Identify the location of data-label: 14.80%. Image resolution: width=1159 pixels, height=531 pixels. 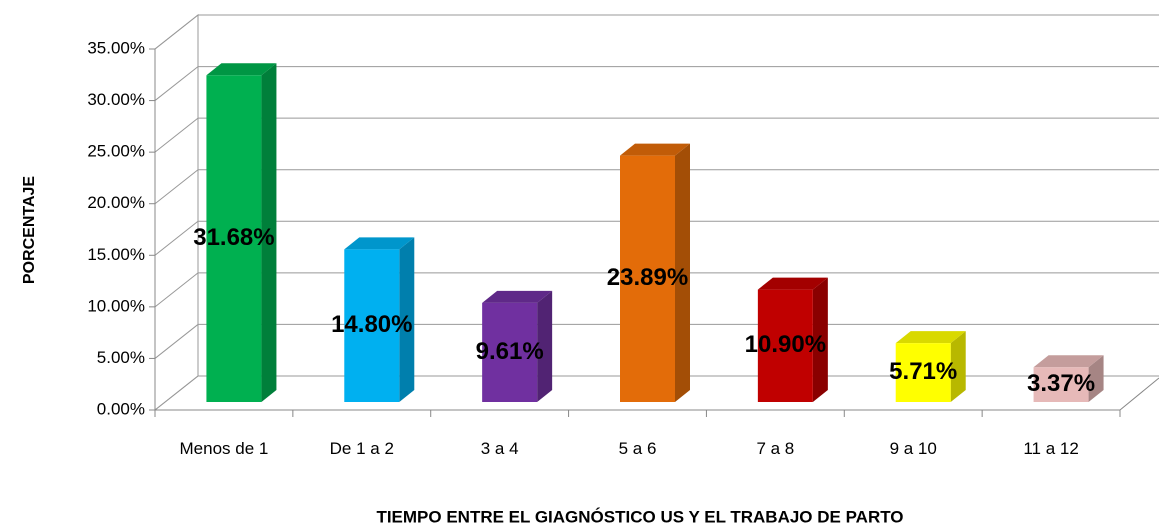
(371, 324).